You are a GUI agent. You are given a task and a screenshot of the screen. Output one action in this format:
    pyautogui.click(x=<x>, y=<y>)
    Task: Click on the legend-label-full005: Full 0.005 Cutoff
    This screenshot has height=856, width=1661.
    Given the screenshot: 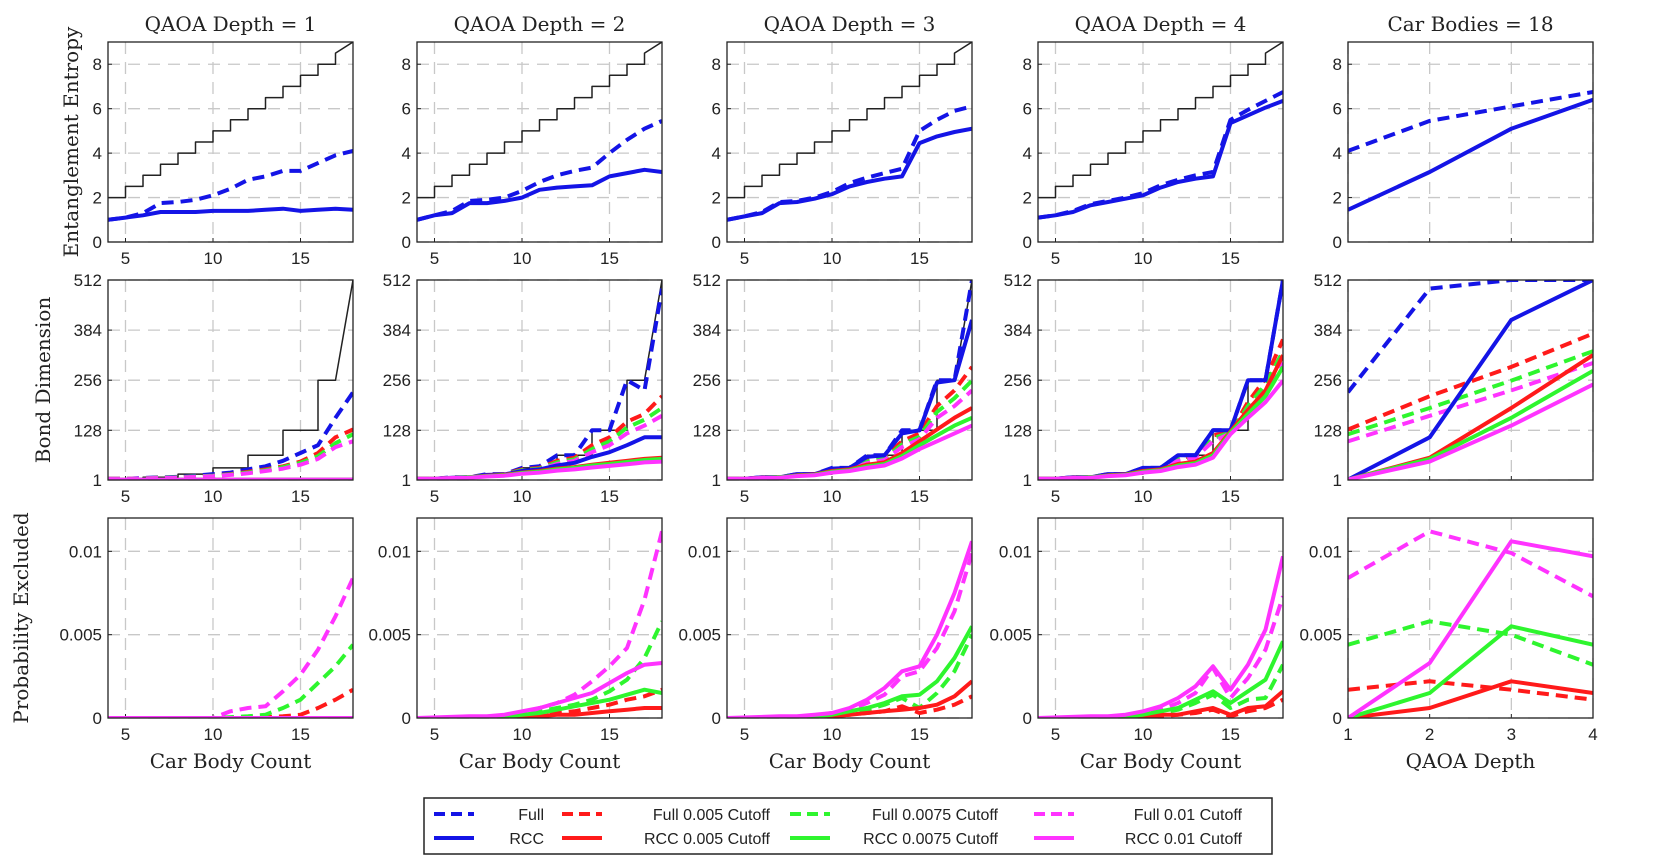 What is the action you would take?
    pyautogui.click(x=712, y=815)
    